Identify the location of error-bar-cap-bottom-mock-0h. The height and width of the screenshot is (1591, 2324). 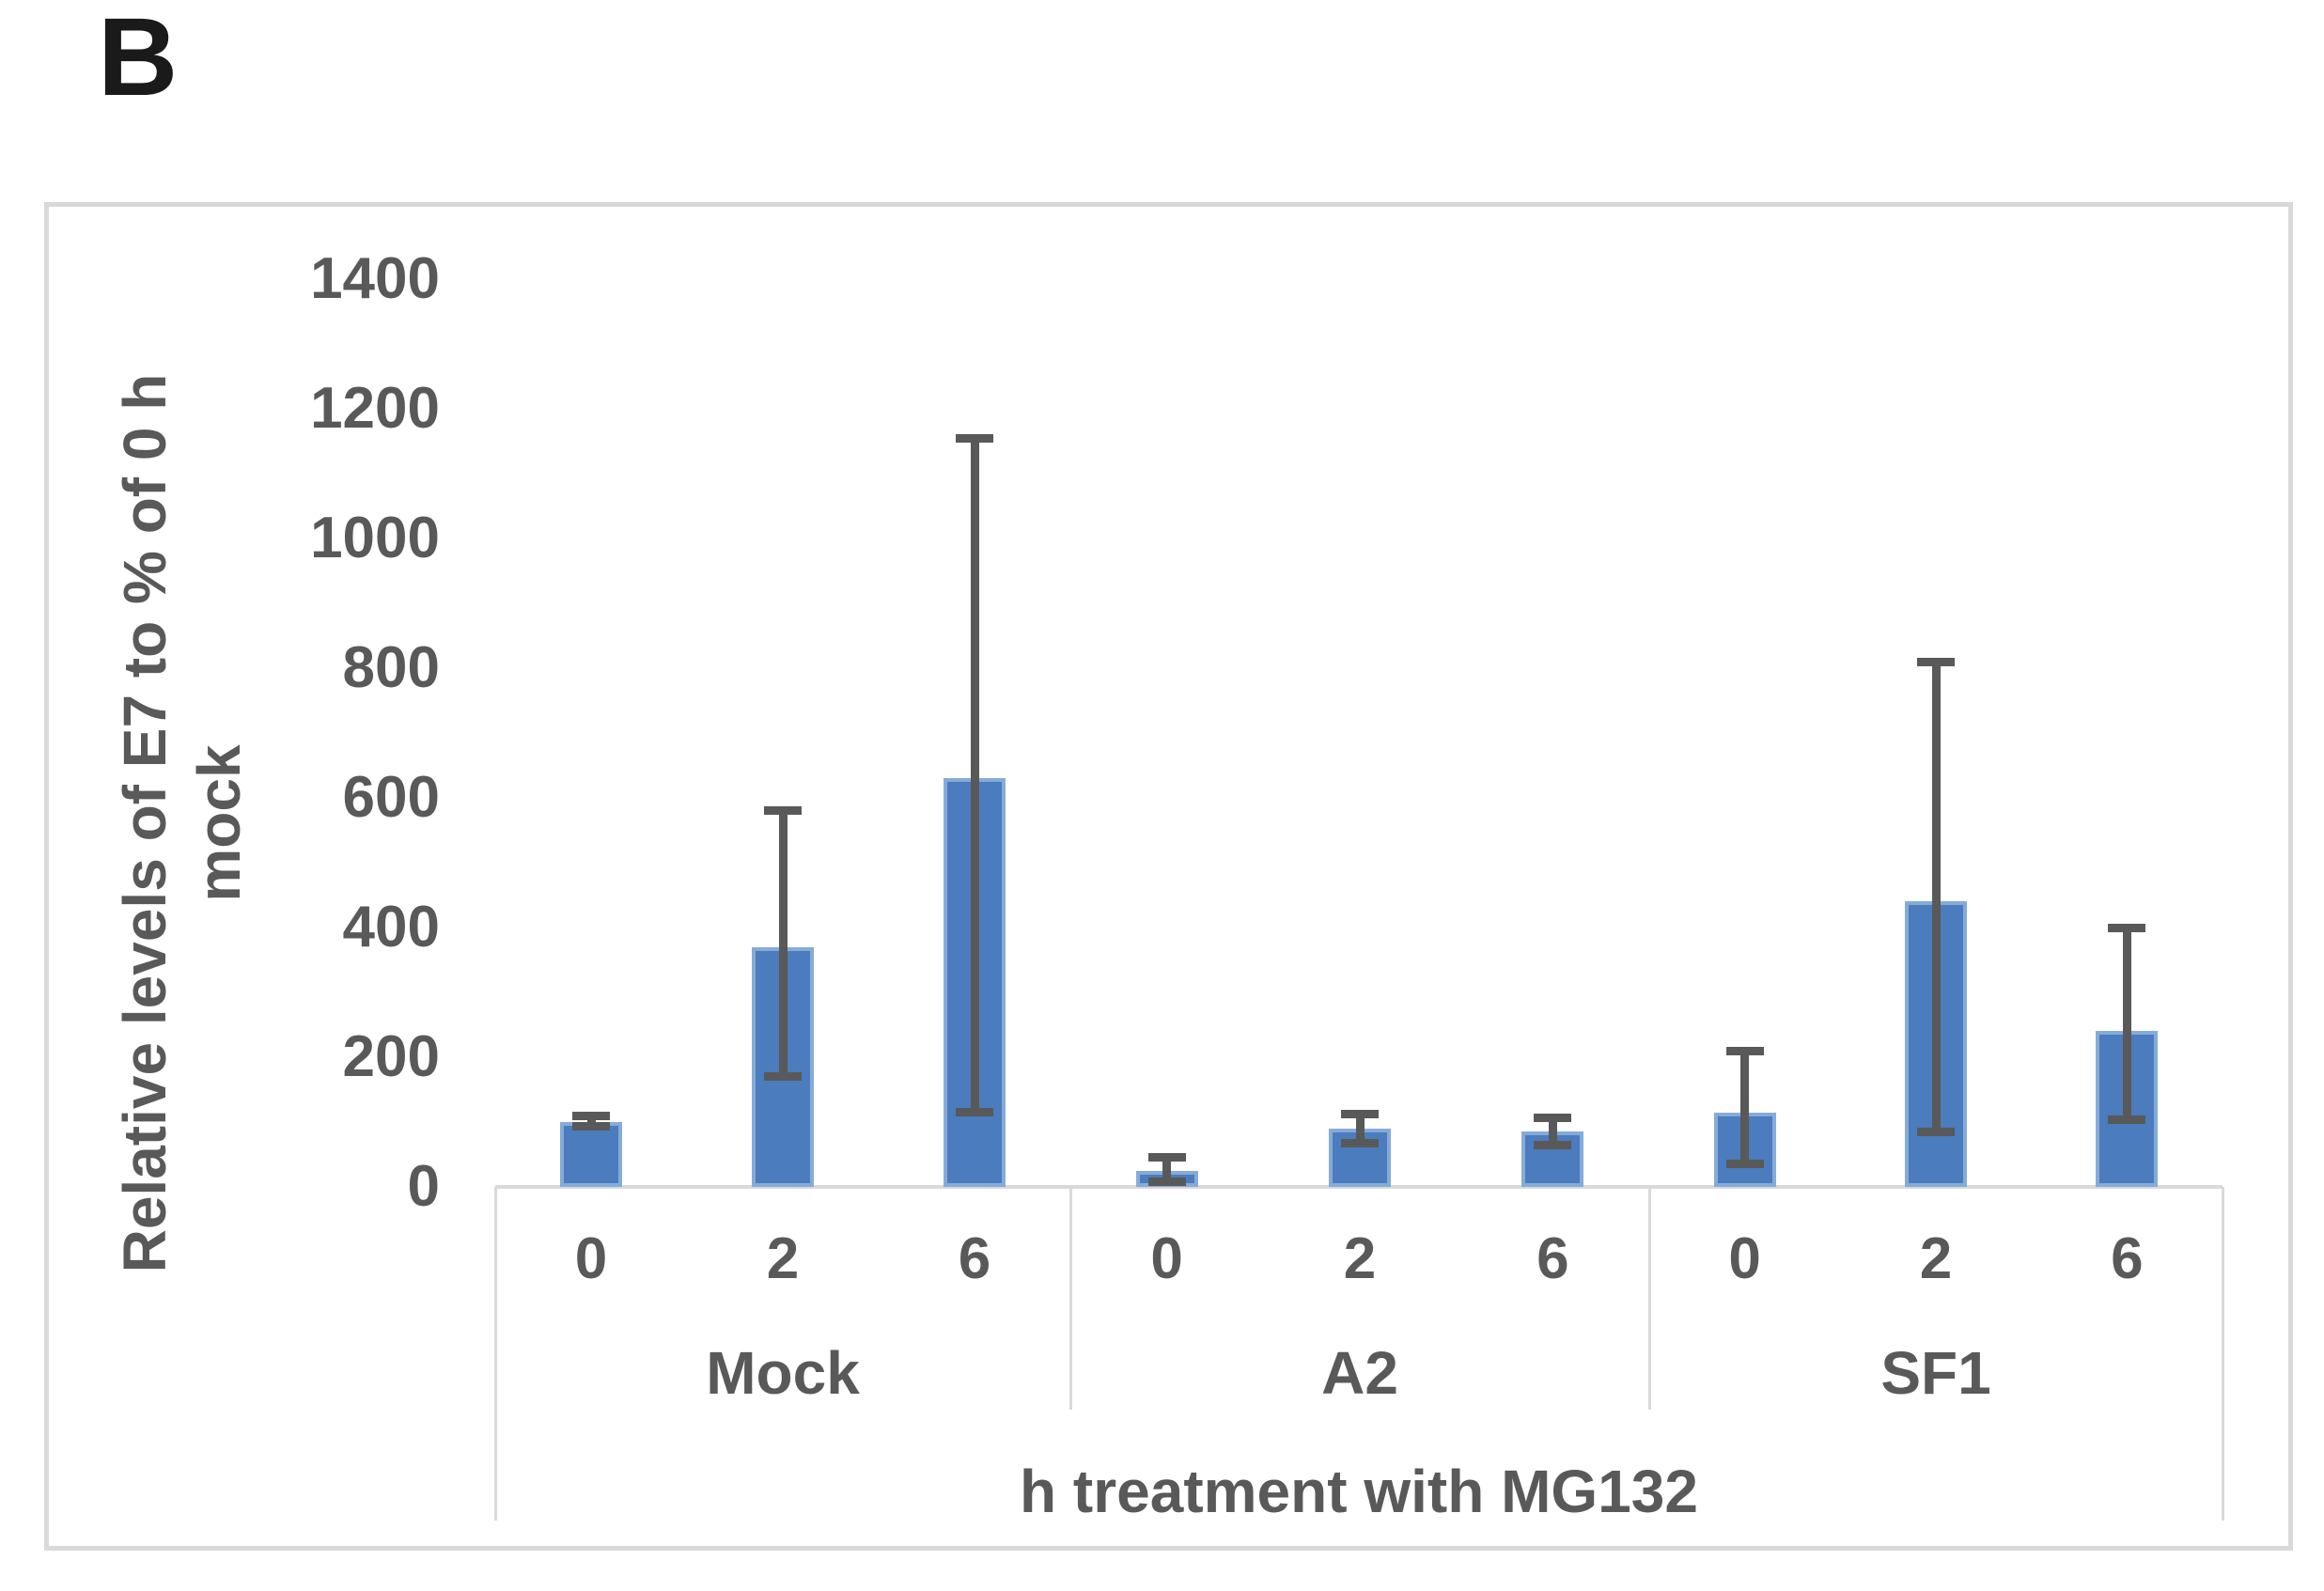
(591, 1126).